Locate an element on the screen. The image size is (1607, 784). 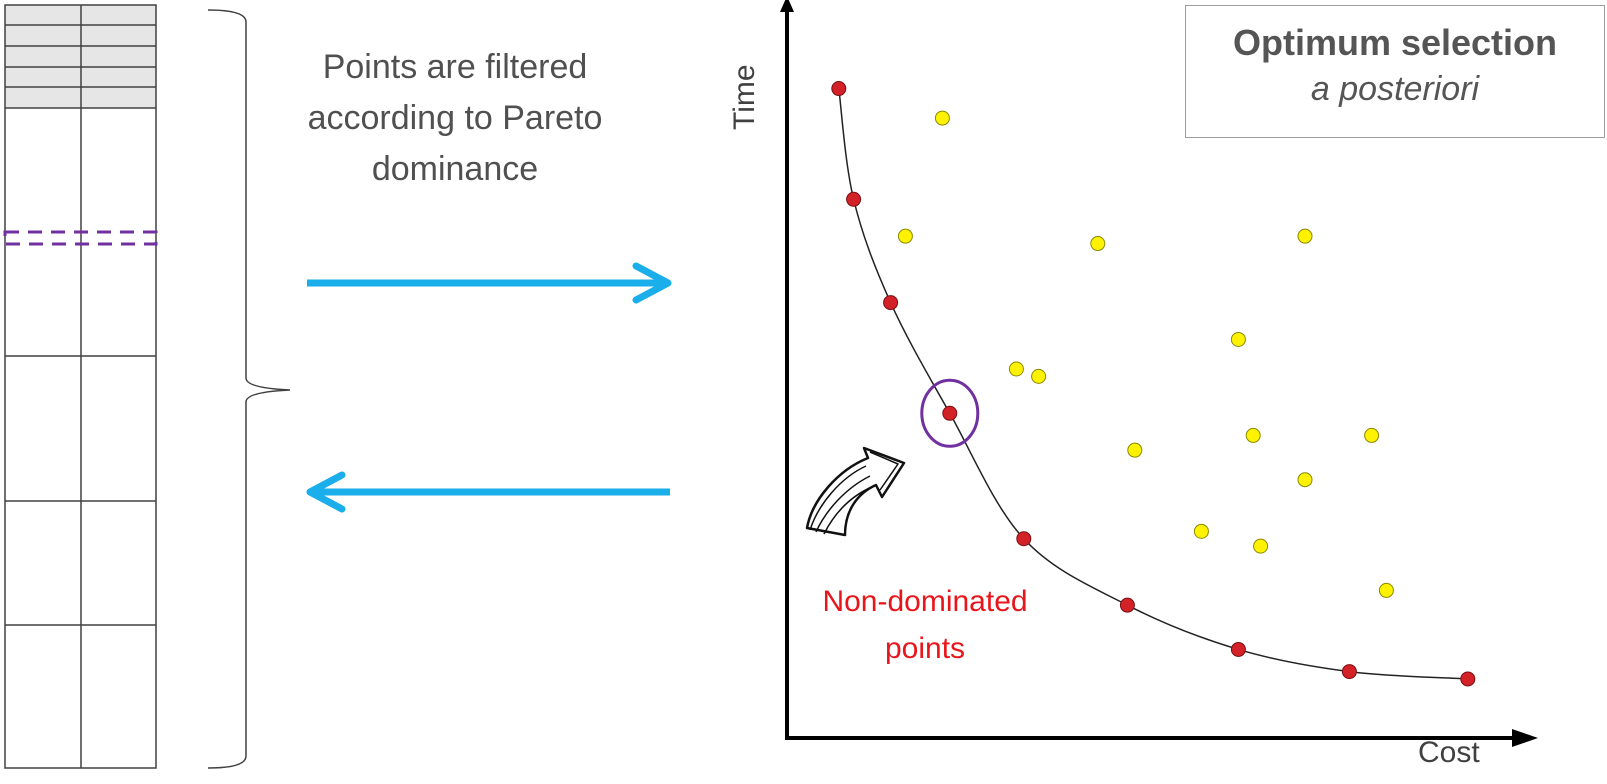
x-axis-arrowhead is located at coordinates (1525, 738).